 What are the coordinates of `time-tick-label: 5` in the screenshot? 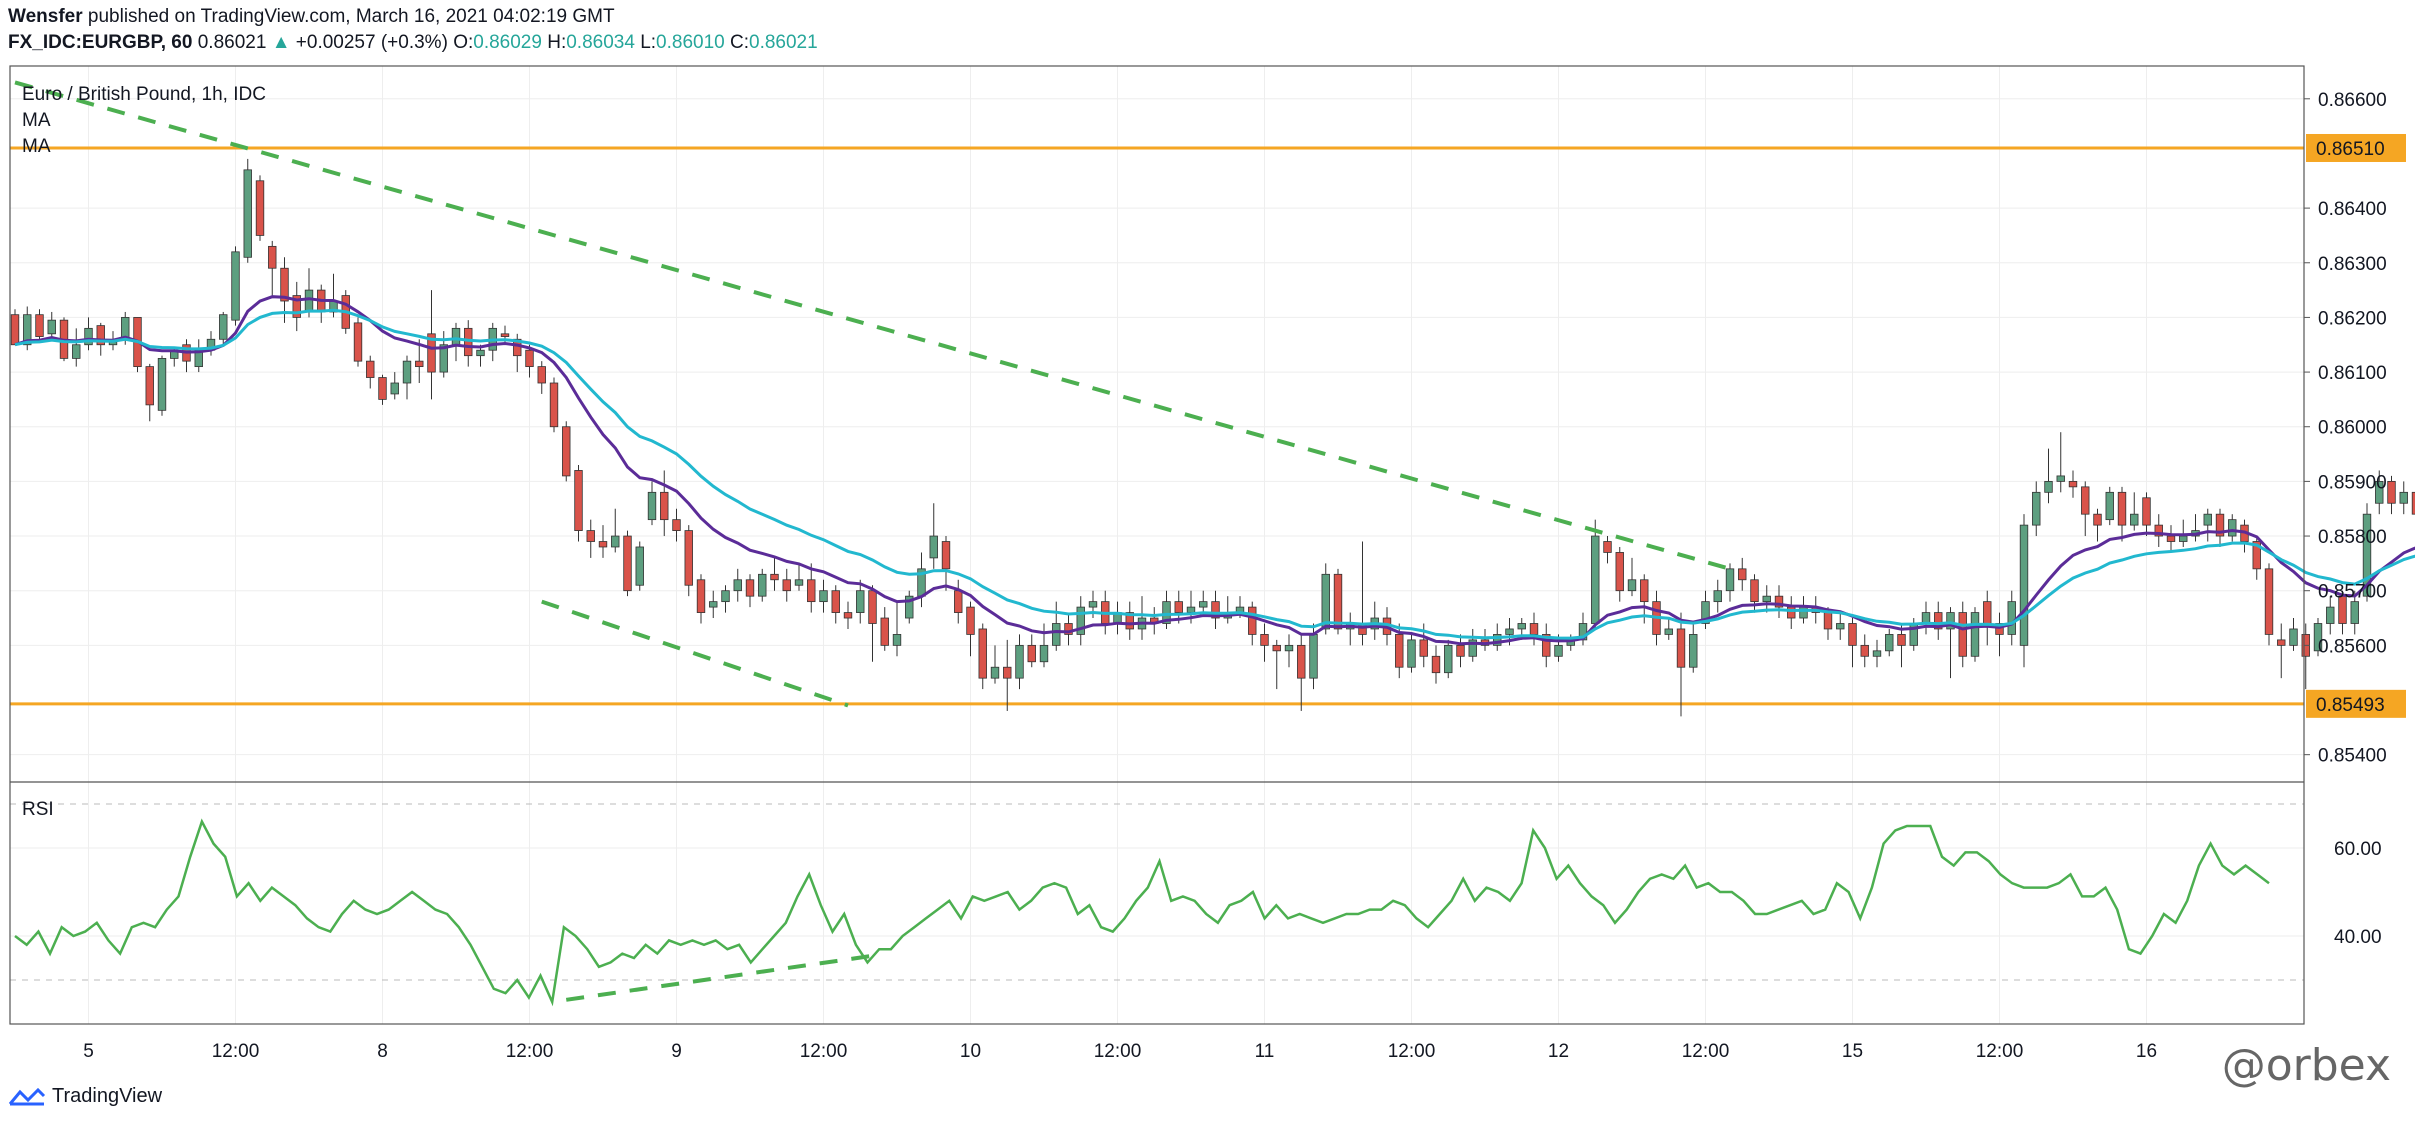 It's located at (88, 1051).